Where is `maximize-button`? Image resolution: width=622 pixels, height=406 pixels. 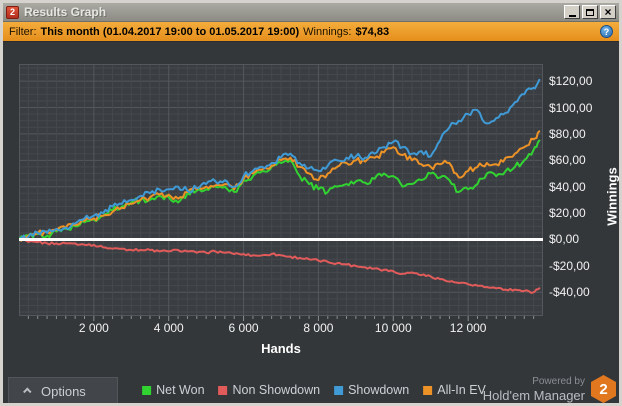 maximize-button is located at coordinates (590, 12).